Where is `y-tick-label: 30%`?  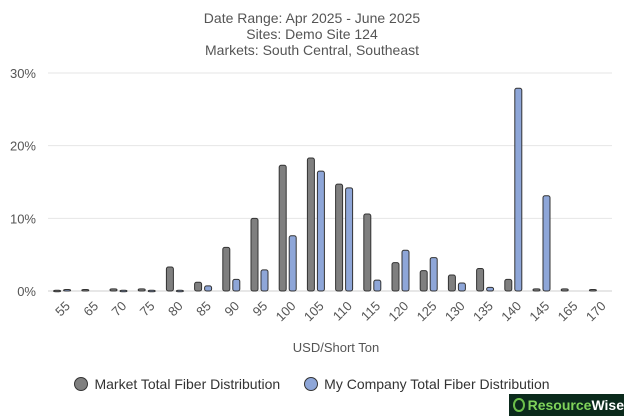 y-tick-label: 30% is located at coordinates (23, 73).